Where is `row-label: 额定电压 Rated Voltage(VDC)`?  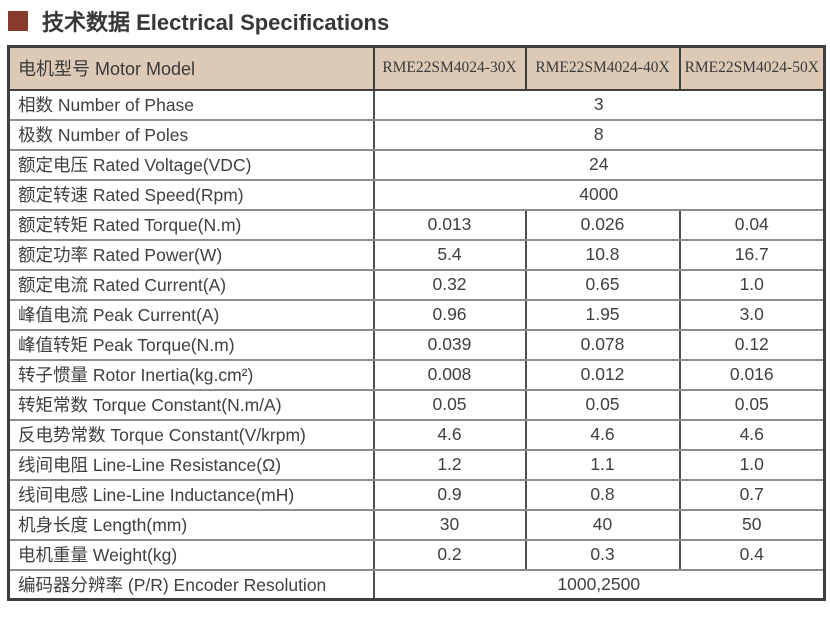
row-label: 额定电压 Rated Voltage(VDC) is located at coordinates (191, 164).